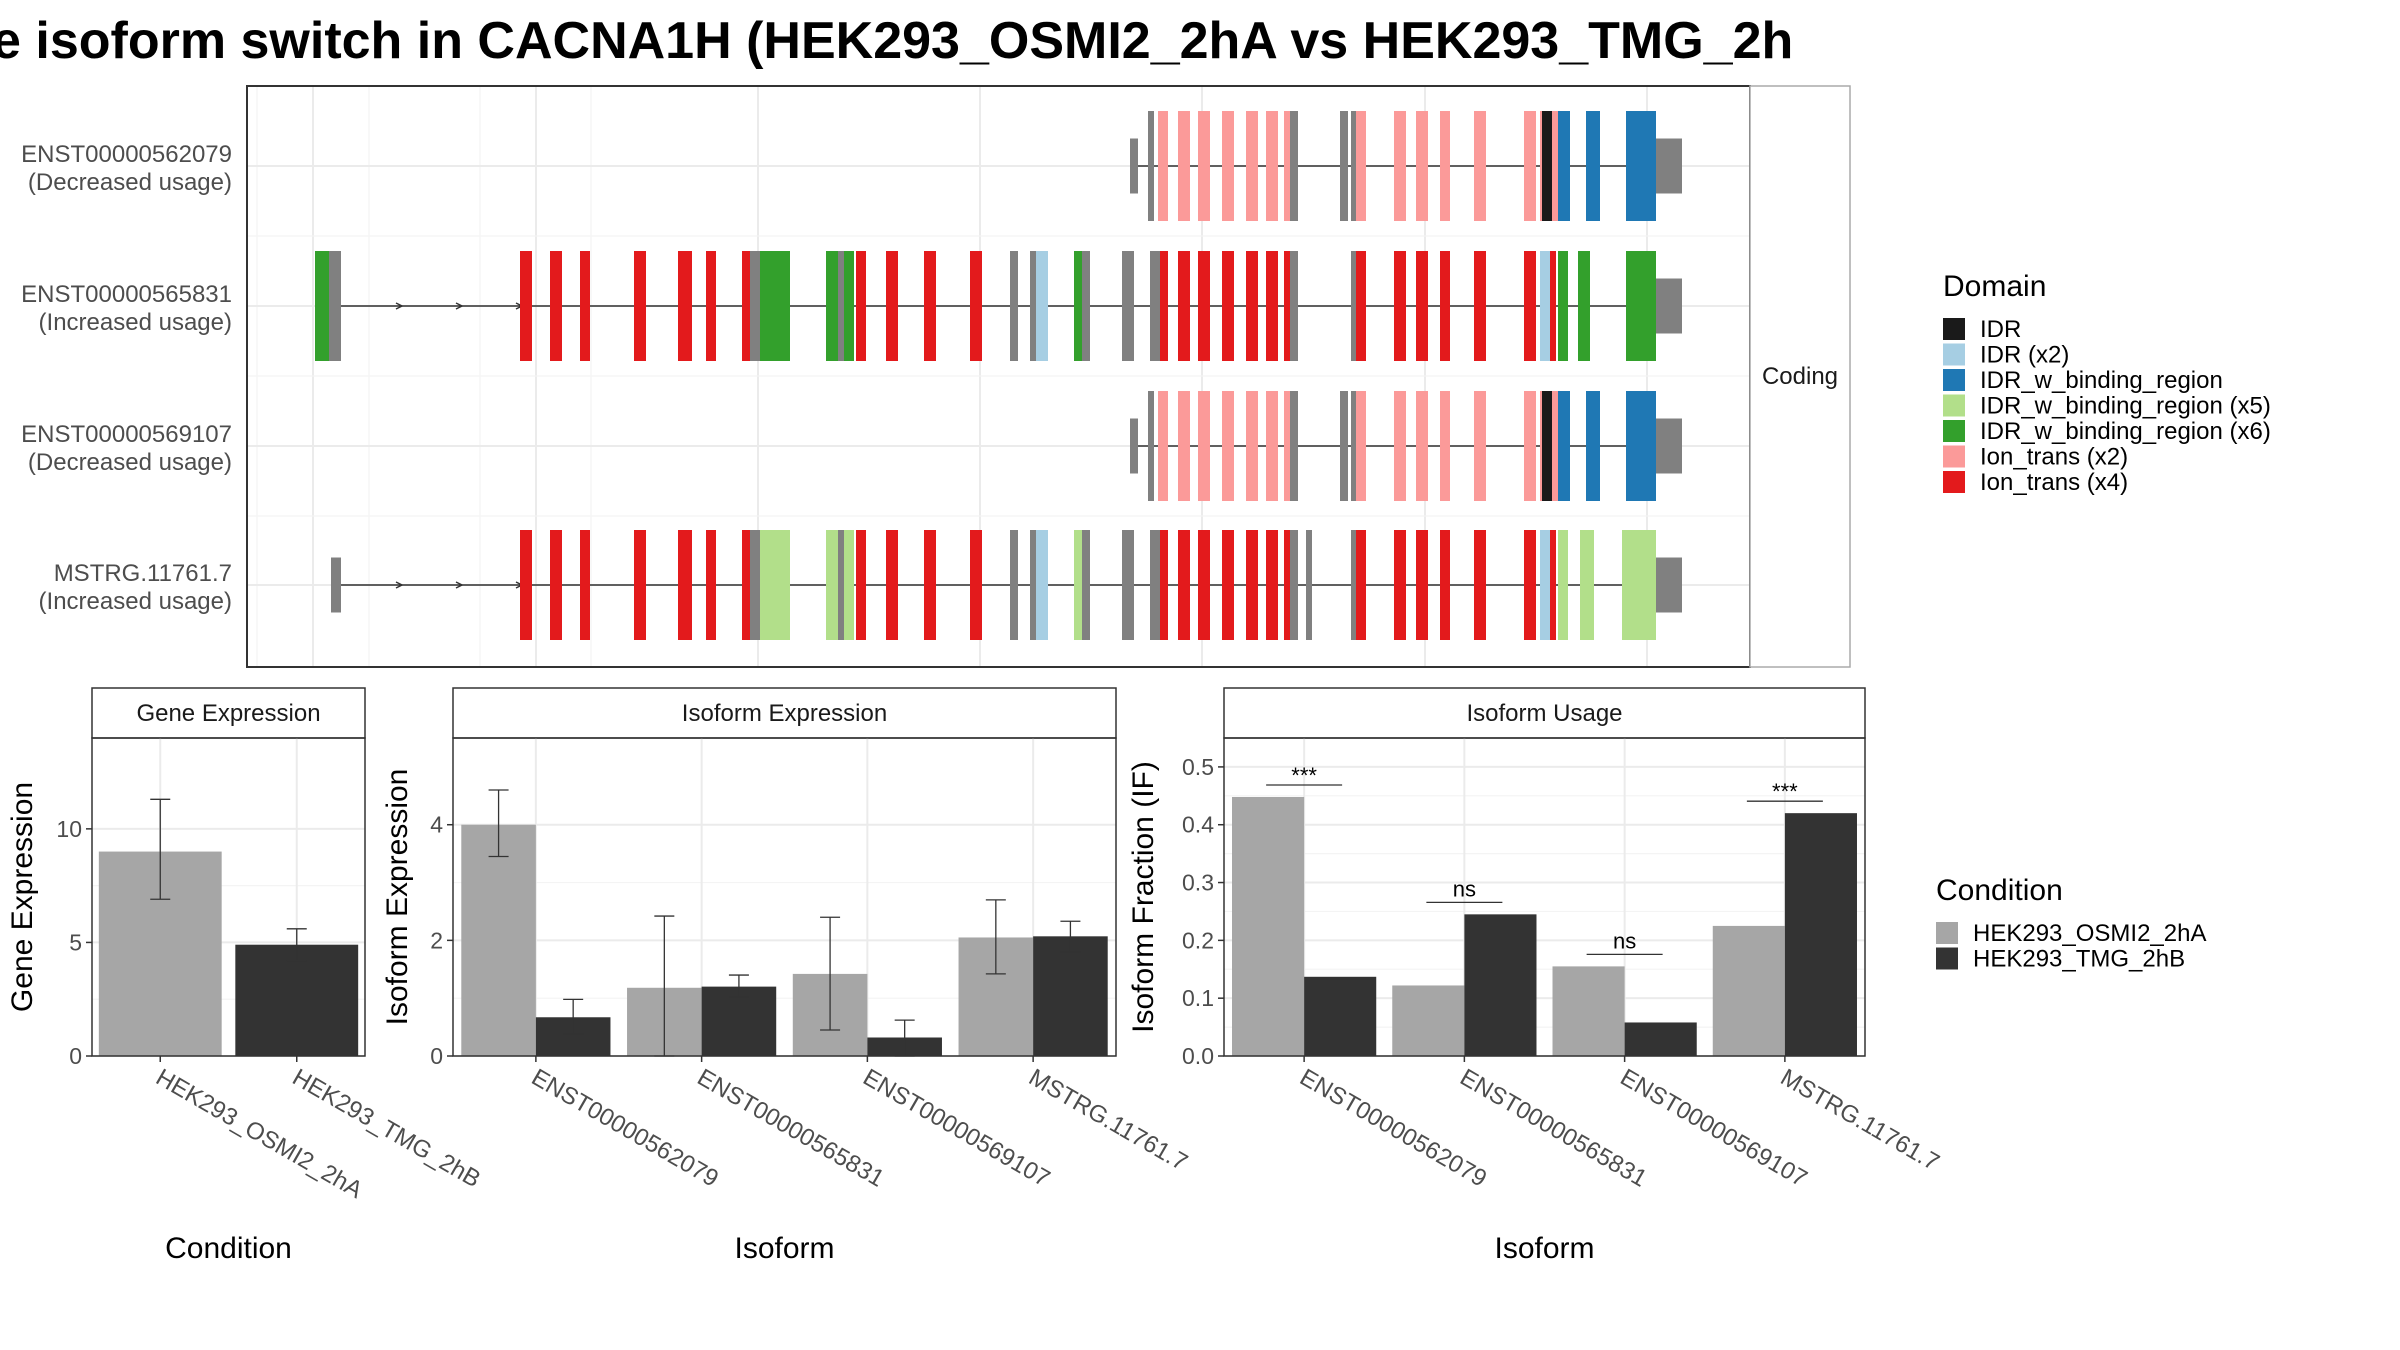  I want to click on facet-strip-label: Coding, so click(1800, 376).